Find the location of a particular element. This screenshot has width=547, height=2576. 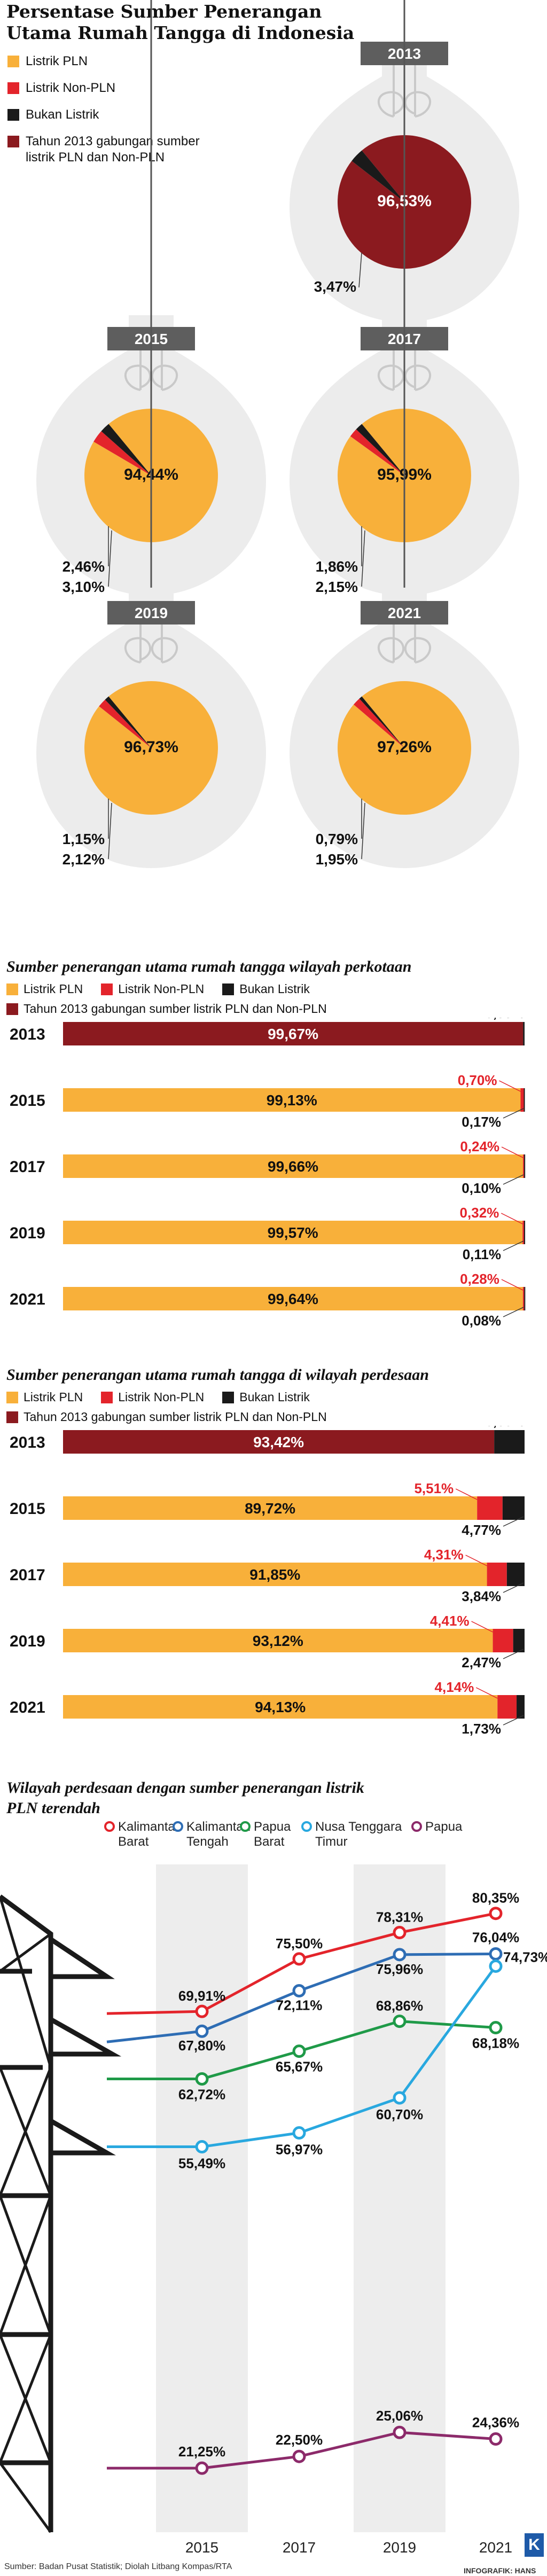

line-series: 21,25% 22,50% 25,06% 24,36% is located at coordinates (313, 2441).